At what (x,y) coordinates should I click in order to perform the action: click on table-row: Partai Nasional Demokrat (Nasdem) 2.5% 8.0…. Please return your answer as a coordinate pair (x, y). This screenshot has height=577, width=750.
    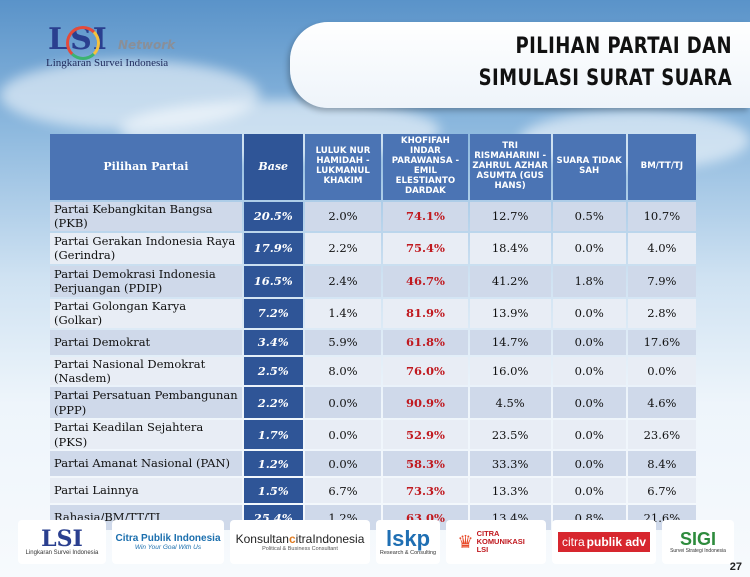
    Looking at the image, I should click on (373, 371).